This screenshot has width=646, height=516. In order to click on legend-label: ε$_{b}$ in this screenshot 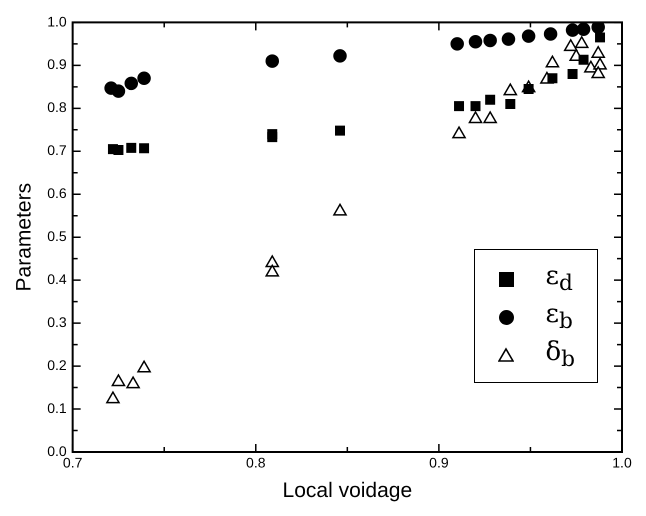, I will do `click(559, 317)`.